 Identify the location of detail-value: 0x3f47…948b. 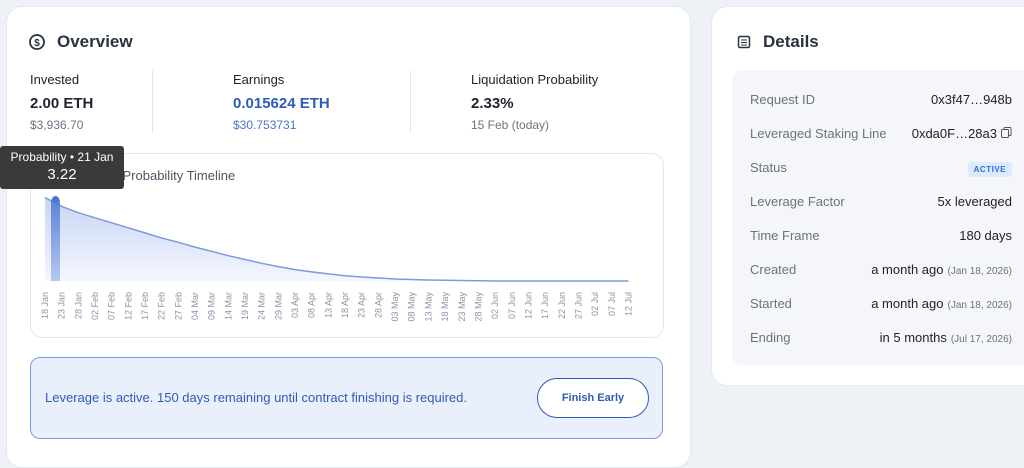
(971, 99).